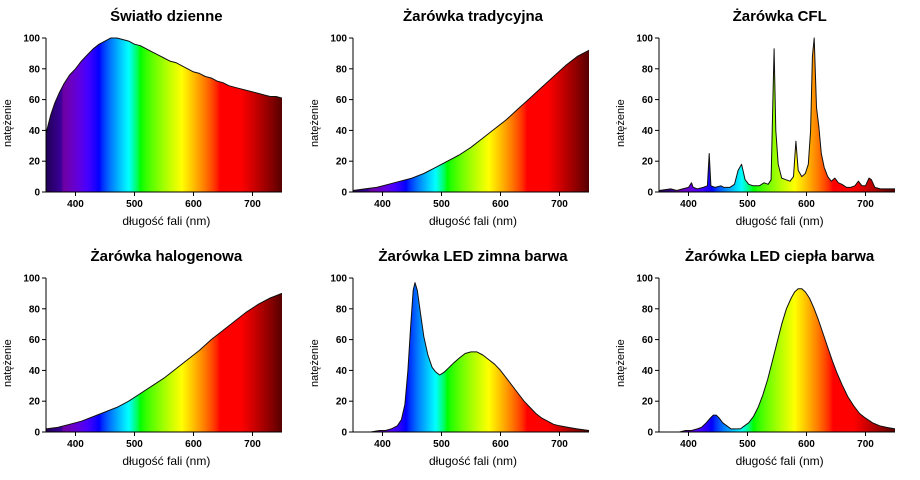  I want to click on chart-title: Żarówka LED zimna barwa, so click(473, 256).